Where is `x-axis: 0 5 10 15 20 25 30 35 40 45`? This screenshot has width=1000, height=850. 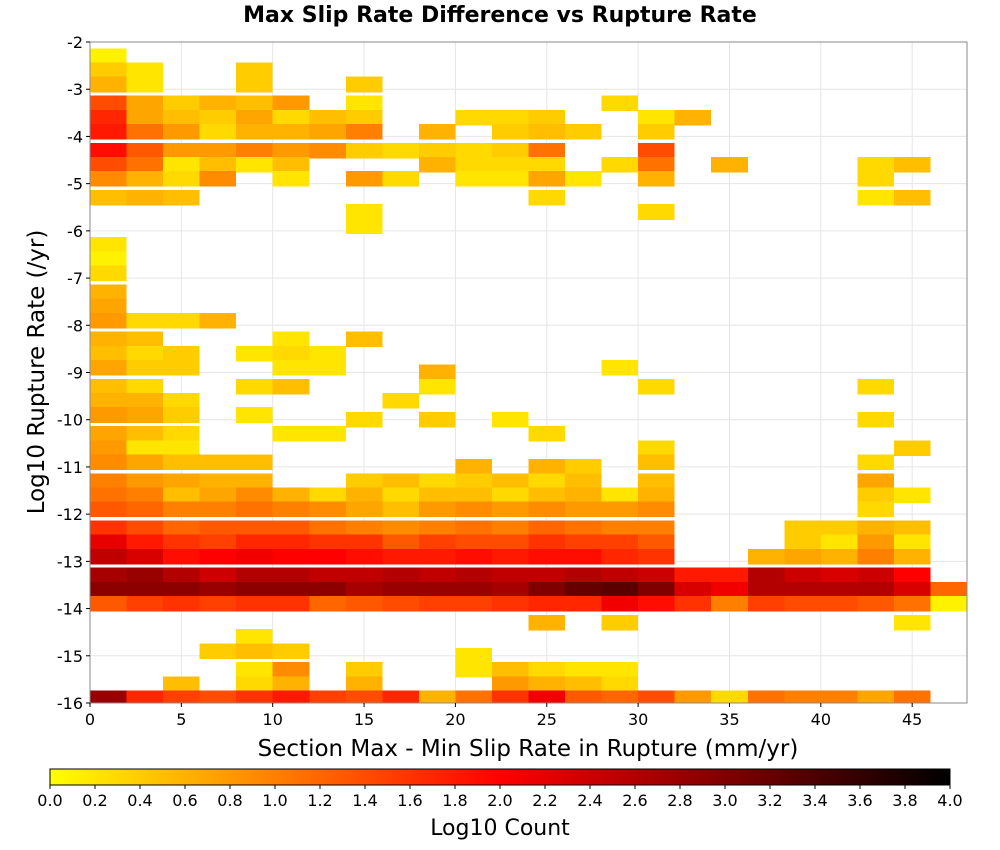 x-axis: 0 5 10 15 20 25 30 35 40 45 is located at coordinates (503, 716).